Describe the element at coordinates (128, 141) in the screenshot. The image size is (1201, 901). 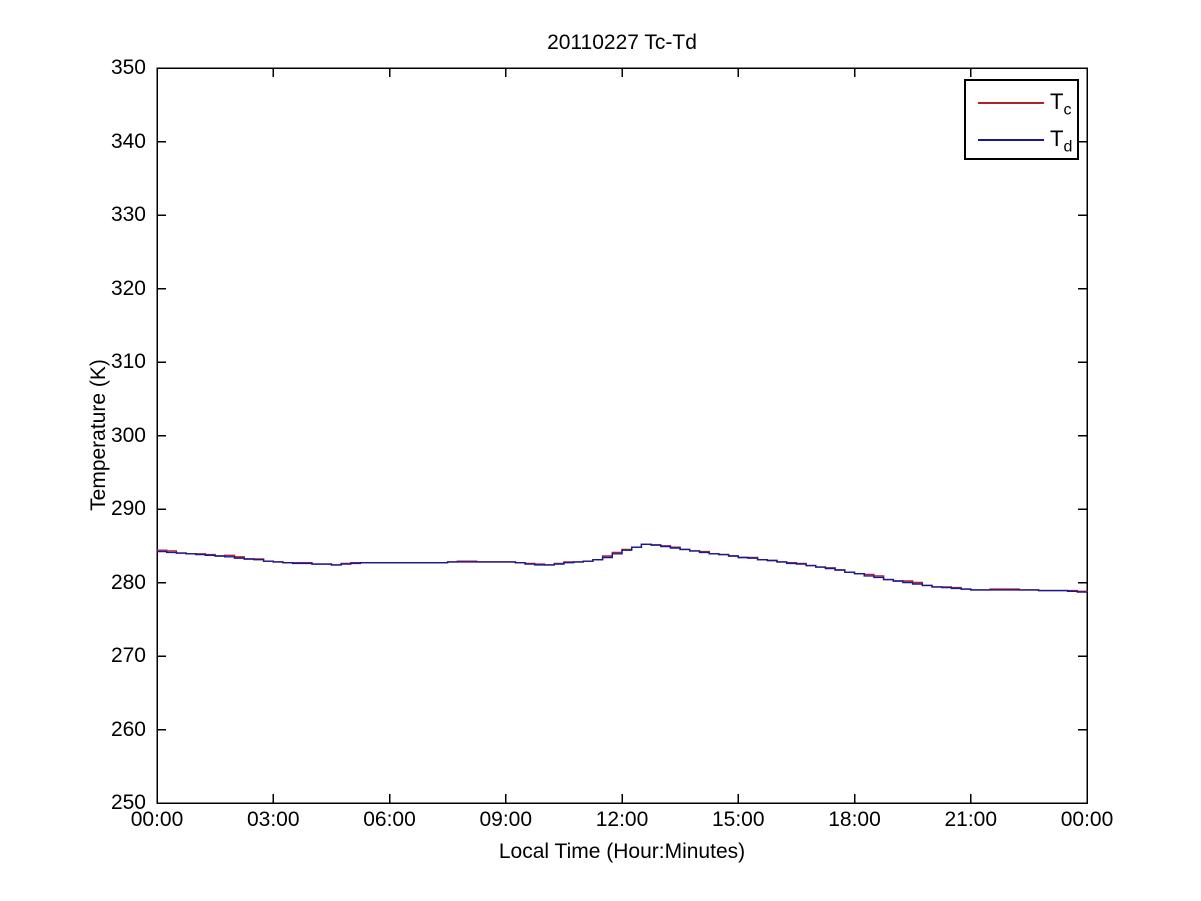
I see `y-tick-label: 340` at that location.